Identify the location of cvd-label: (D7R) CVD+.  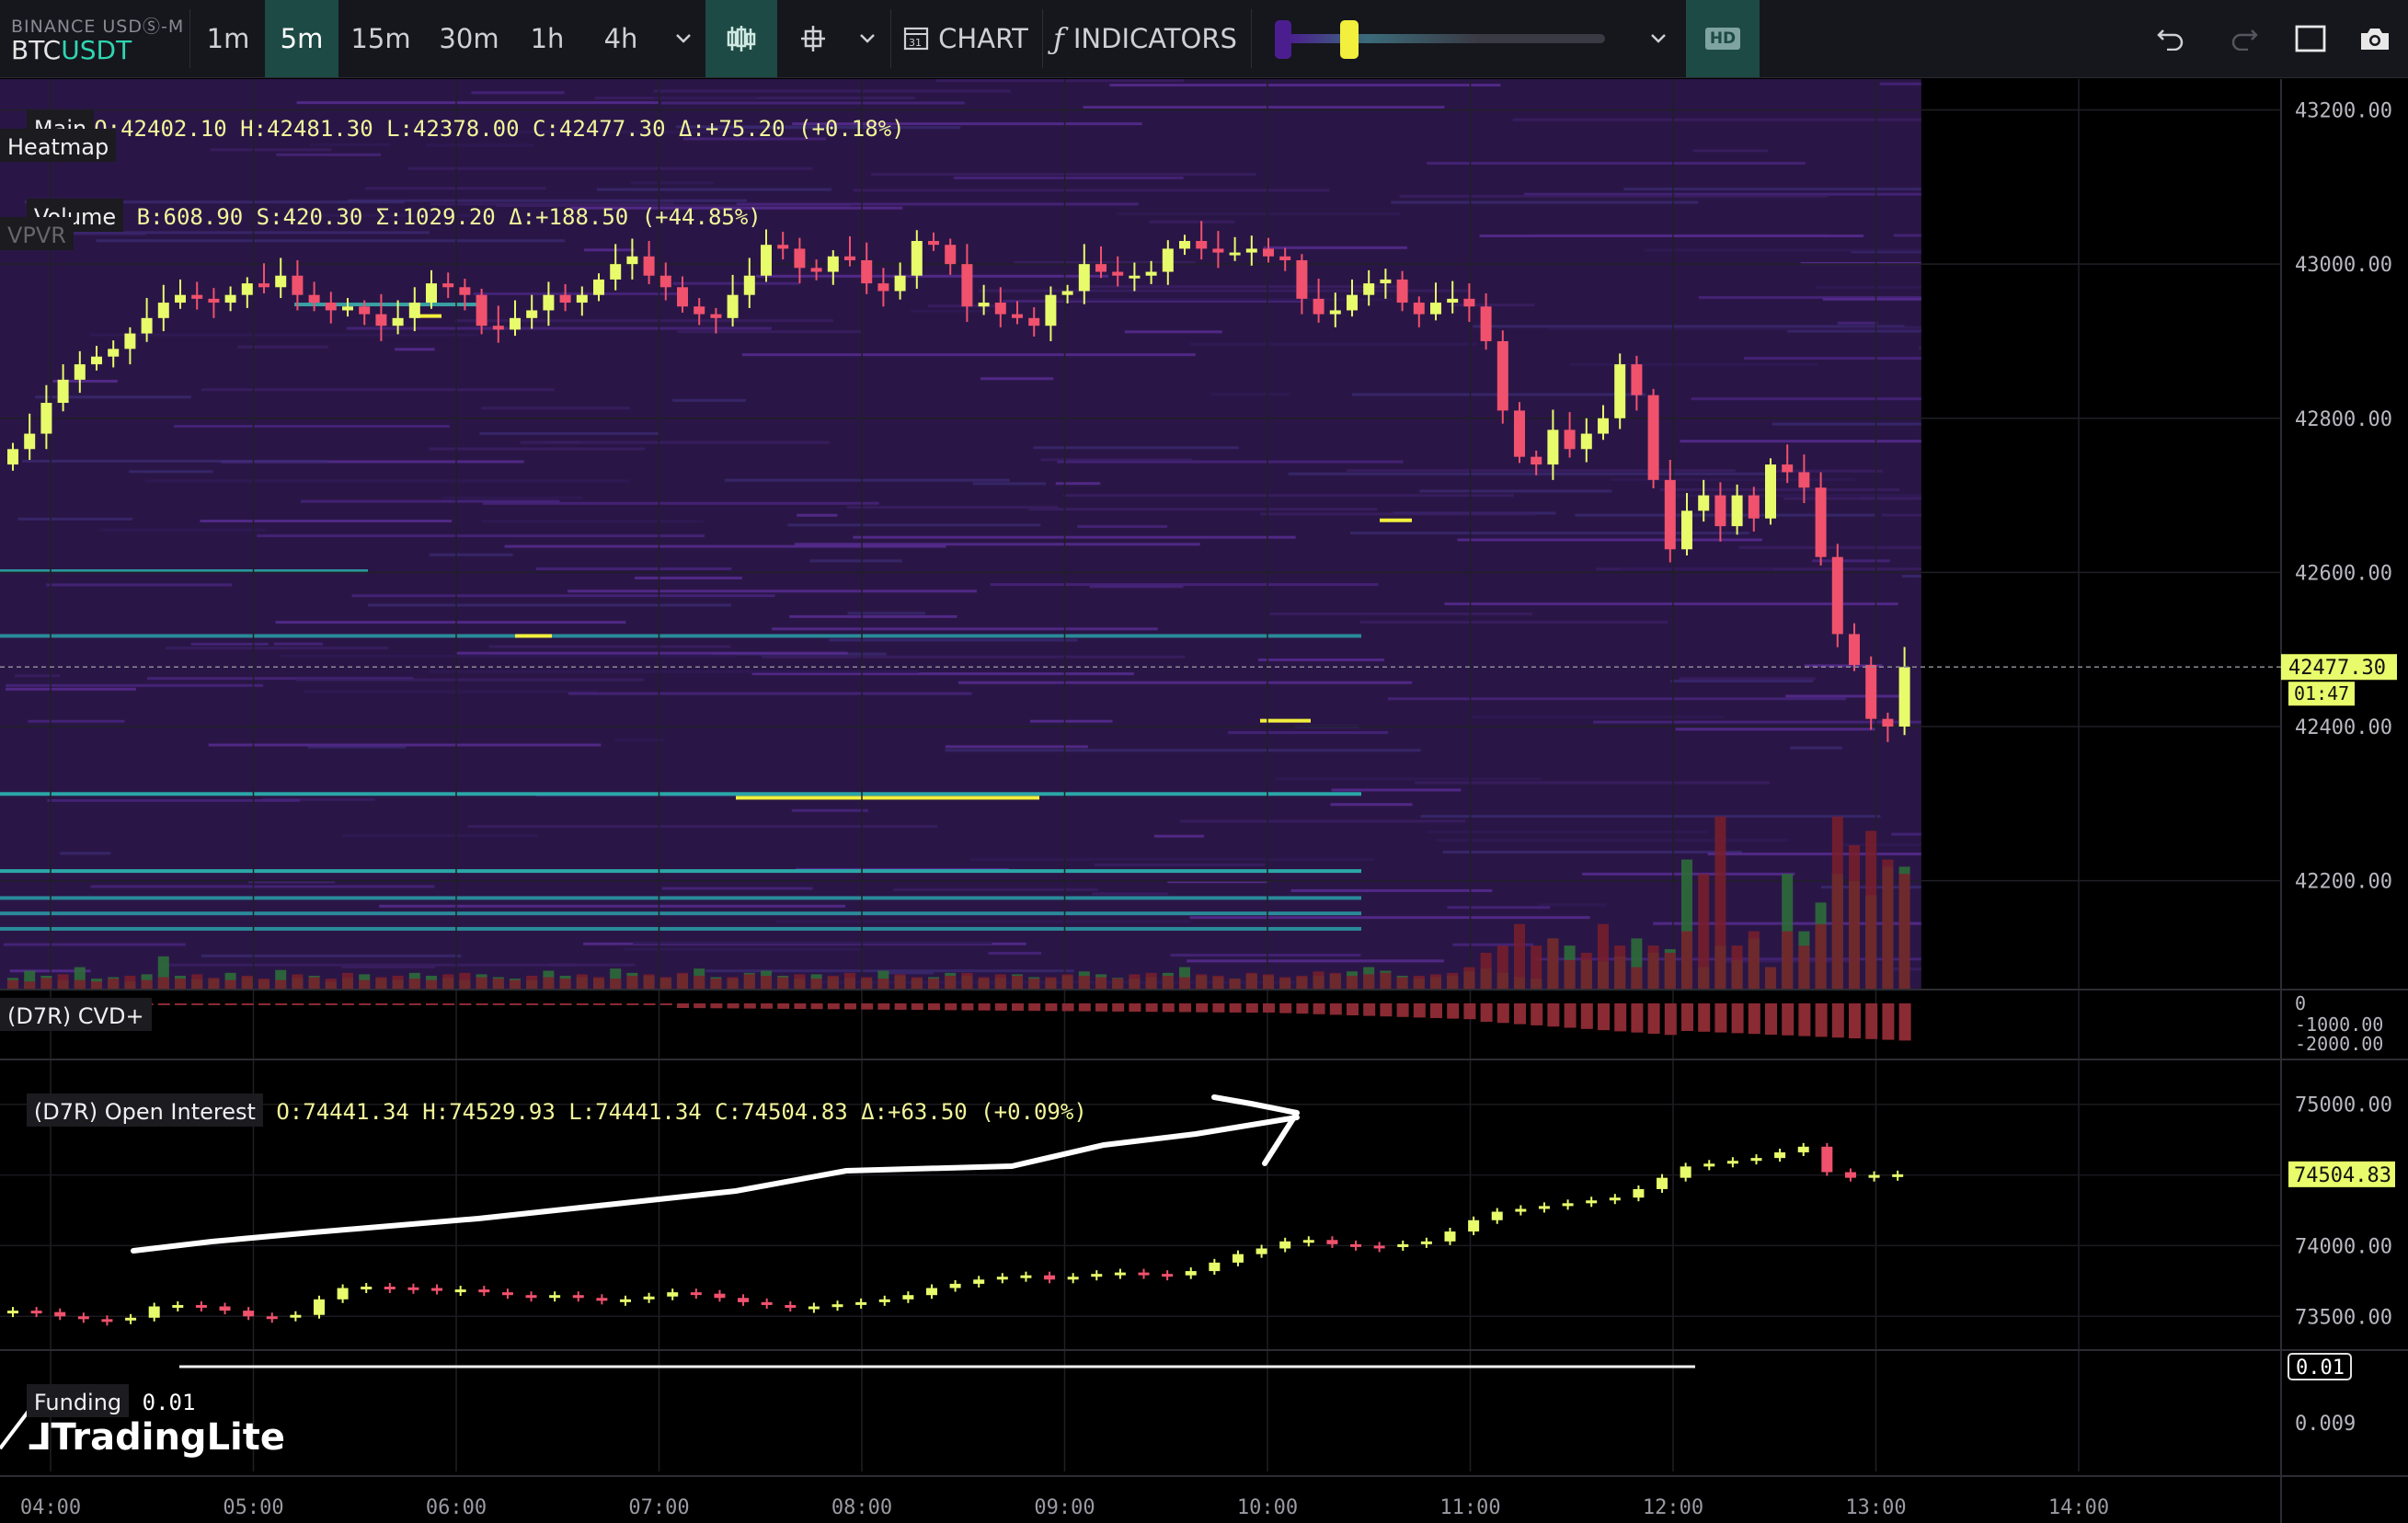
(76, 1014).